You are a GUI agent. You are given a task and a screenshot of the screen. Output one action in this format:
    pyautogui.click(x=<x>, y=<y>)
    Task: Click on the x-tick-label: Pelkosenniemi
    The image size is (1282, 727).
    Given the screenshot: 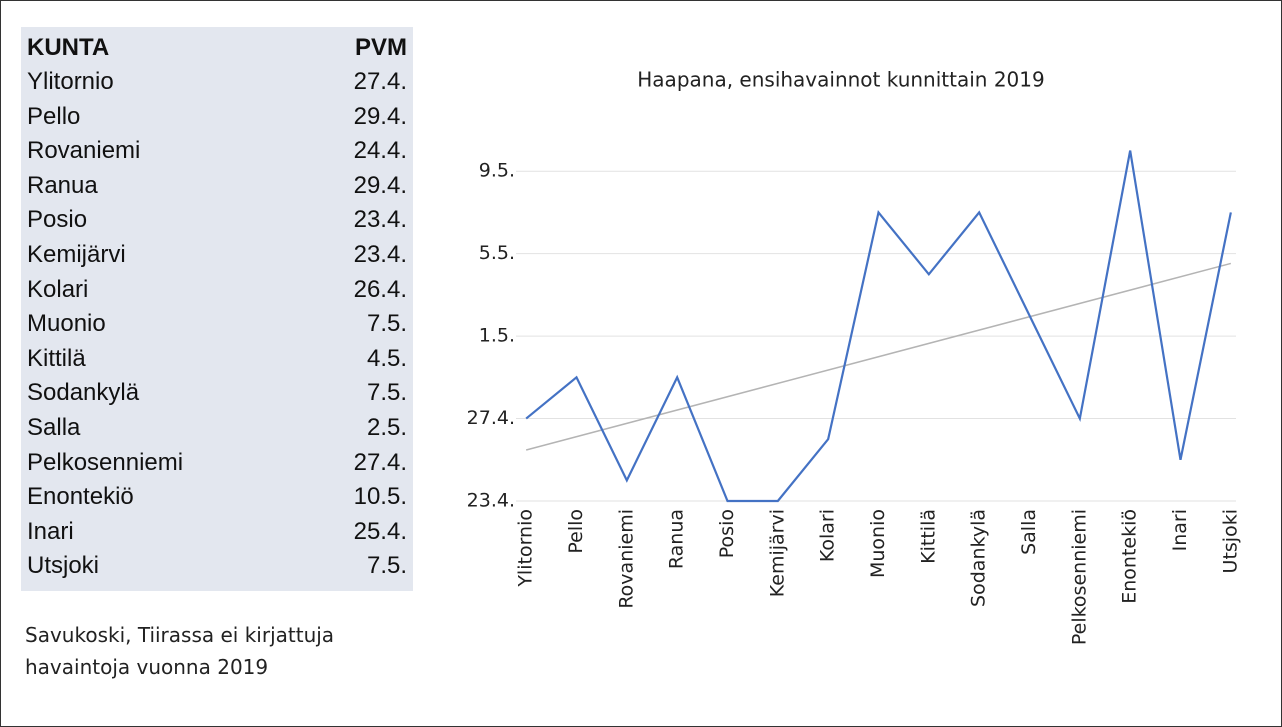 What is the action you would take?
    pyautogui.click(x=1079, y=577)
    